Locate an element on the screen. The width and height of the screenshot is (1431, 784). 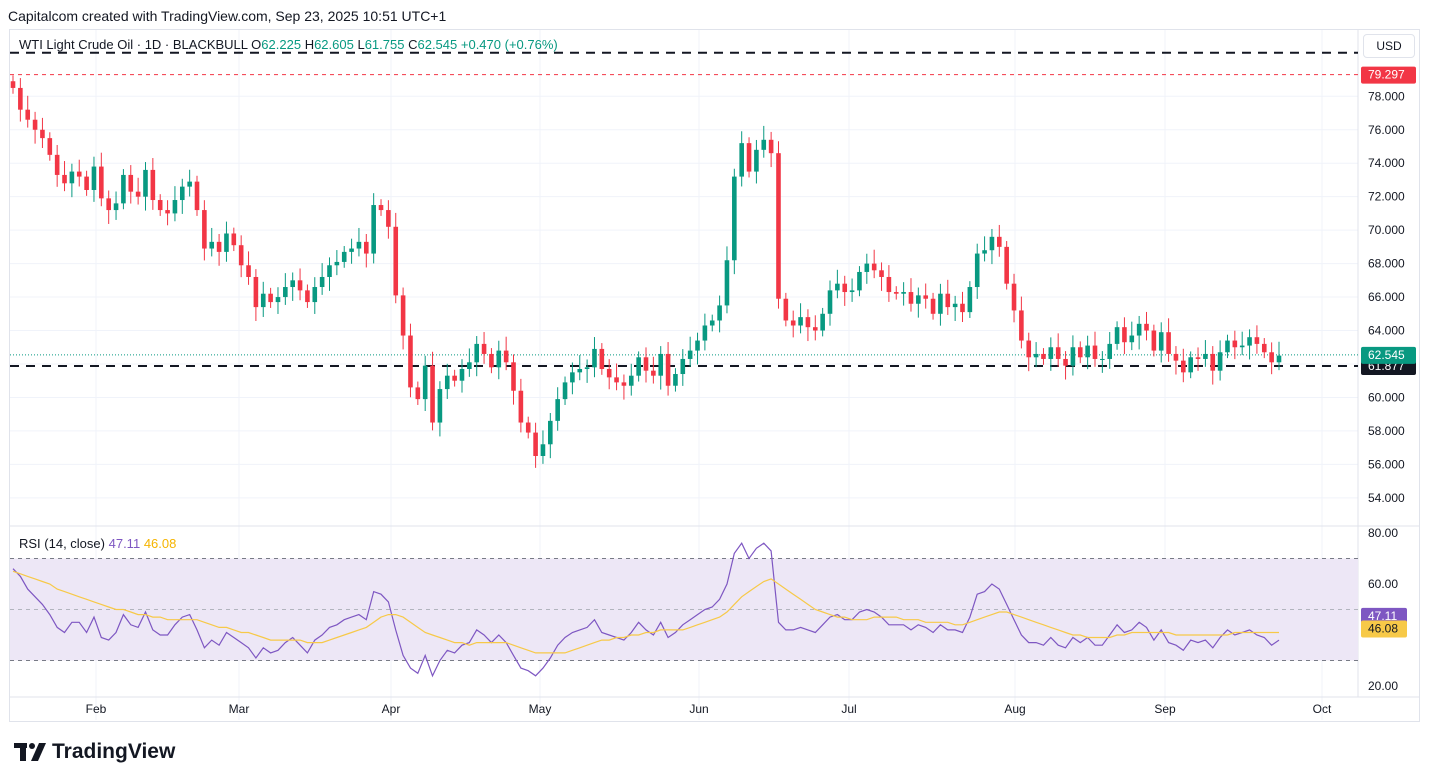
symbol-name: WTI Light Crude Oil · 1D · BLACKBULL is located at coordinates (133, 44).